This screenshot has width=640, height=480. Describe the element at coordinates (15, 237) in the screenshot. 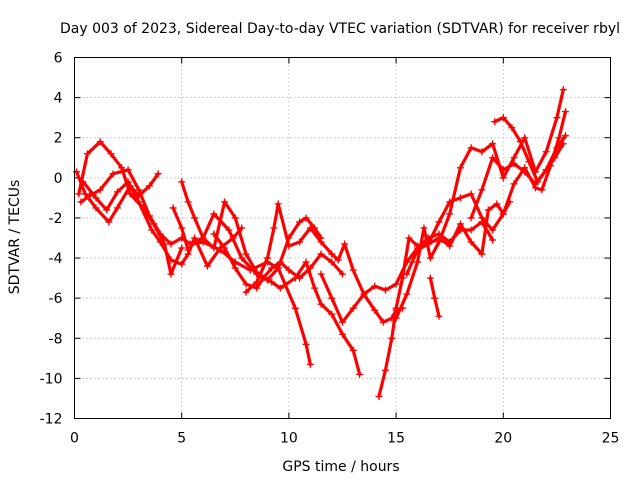

I see `y-axis-label: SDTVAR / TECUs` at that location.